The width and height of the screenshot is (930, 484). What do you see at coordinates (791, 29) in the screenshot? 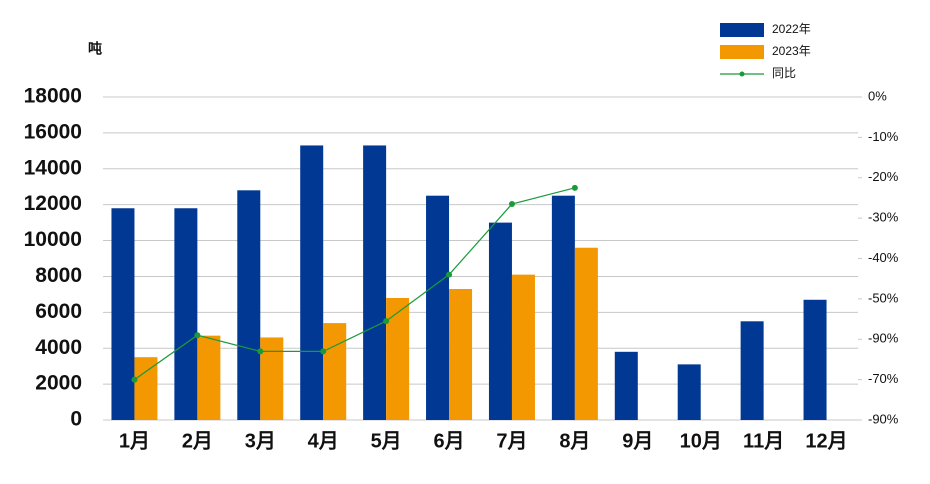
I see `legend-label: 2022年` at bounding box center [791, 29].